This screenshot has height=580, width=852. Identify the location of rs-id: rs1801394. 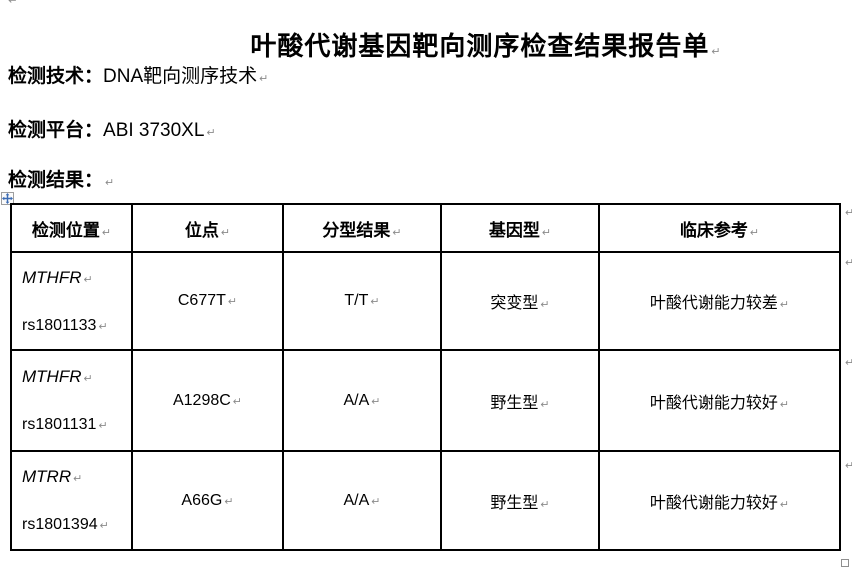
(60, 524).